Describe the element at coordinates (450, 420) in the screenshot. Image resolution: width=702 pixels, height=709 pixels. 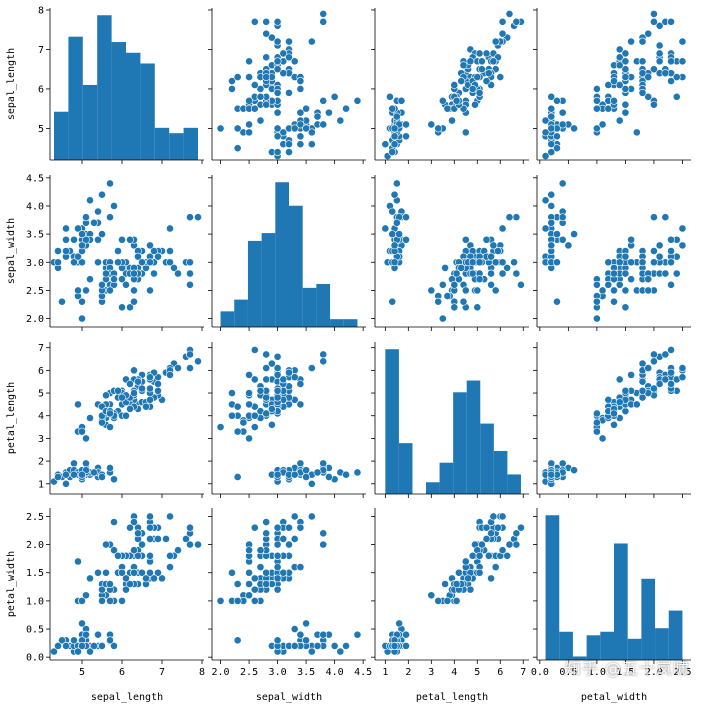
I see `panel-petal_length-vs-petal_length` at that location.